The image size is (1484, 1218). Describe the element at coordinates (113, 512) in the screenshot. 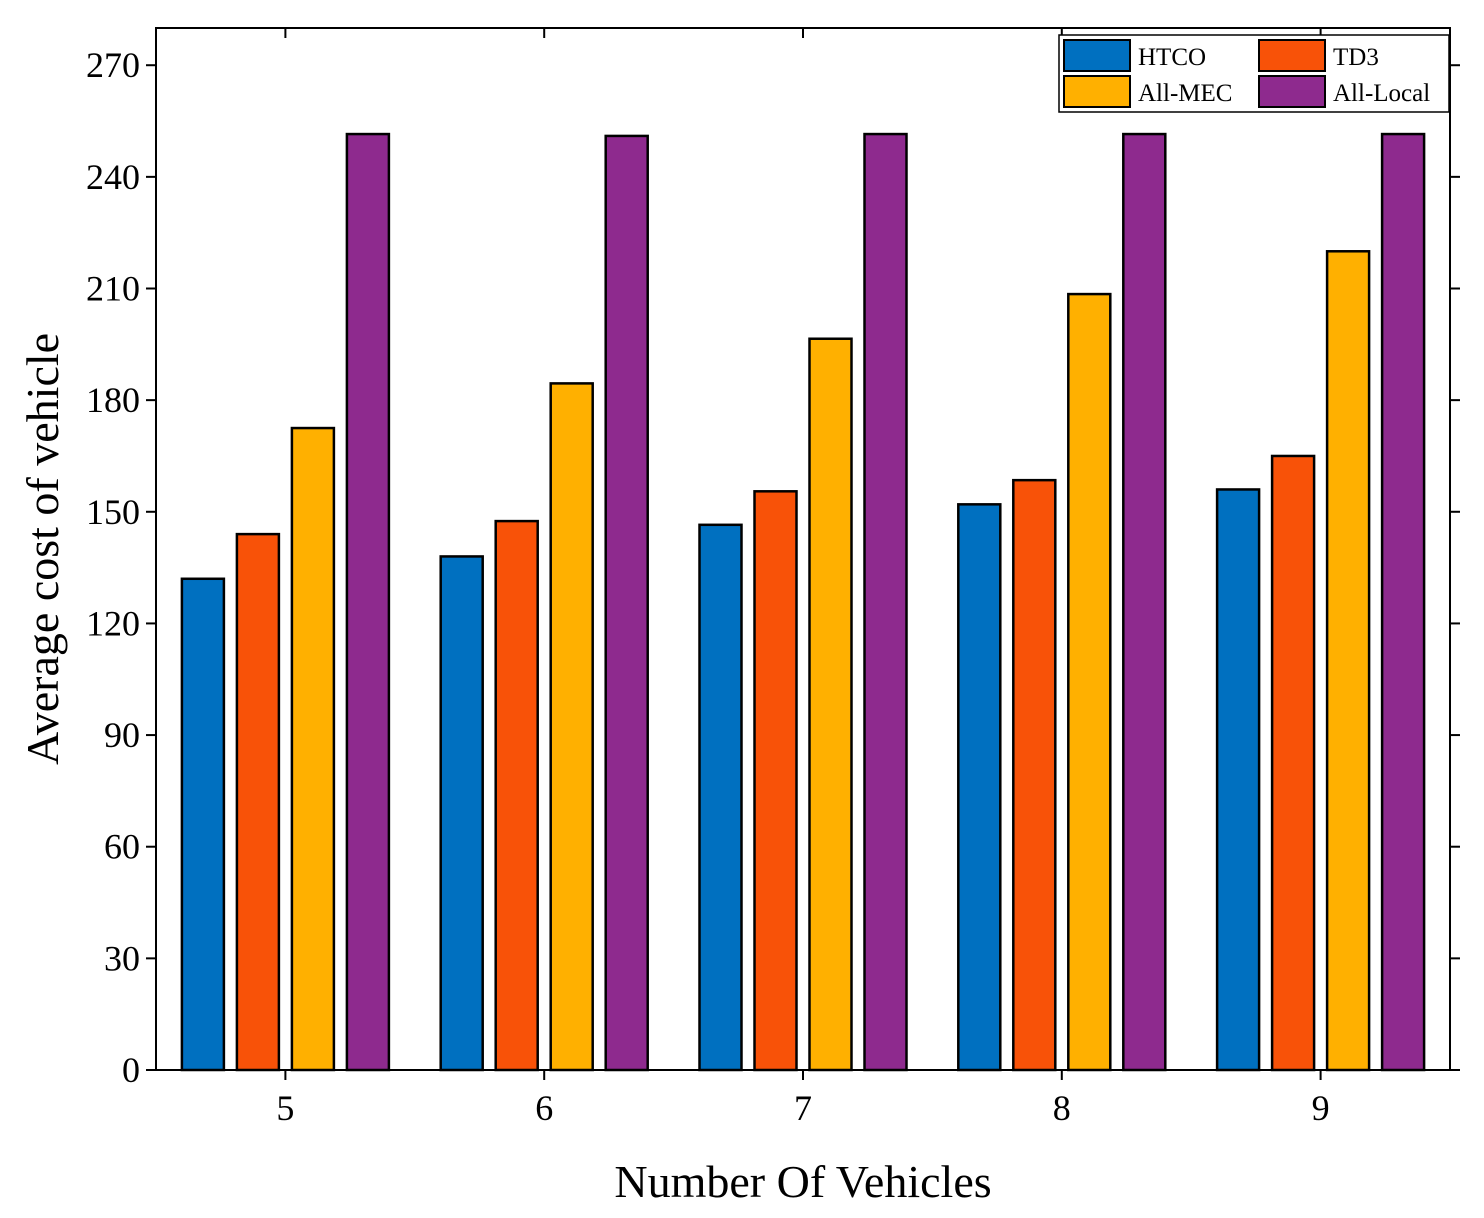

I see `y-tick-label-150: 150` at that location.